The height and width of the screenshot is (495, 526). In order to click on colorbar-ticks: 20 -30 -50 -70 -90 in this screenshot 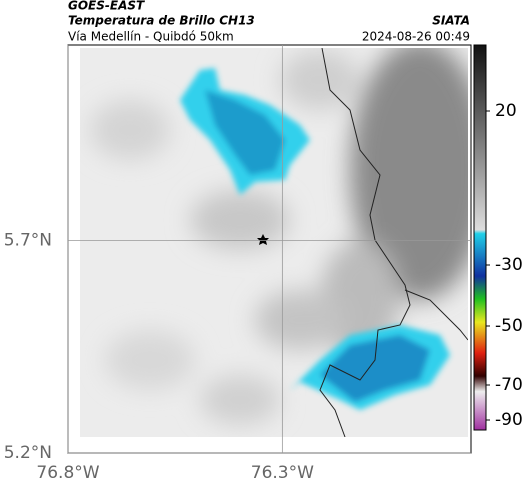, I will do `click(504, 265)`.